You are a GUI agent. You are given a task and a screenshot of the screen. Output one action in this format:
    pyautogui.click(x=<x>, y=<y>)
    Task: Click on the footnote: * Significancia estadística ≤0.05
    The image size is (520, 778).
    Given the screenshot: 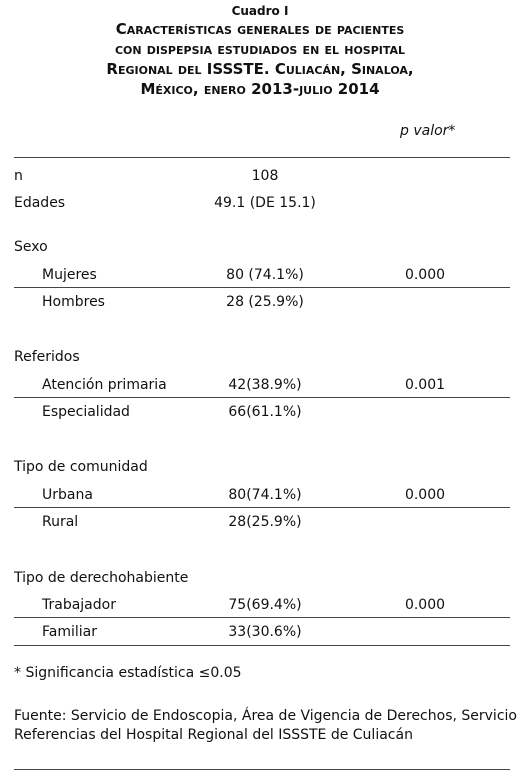 What is the action you would take?
    pyautogui.click(x=128, y=673)
    